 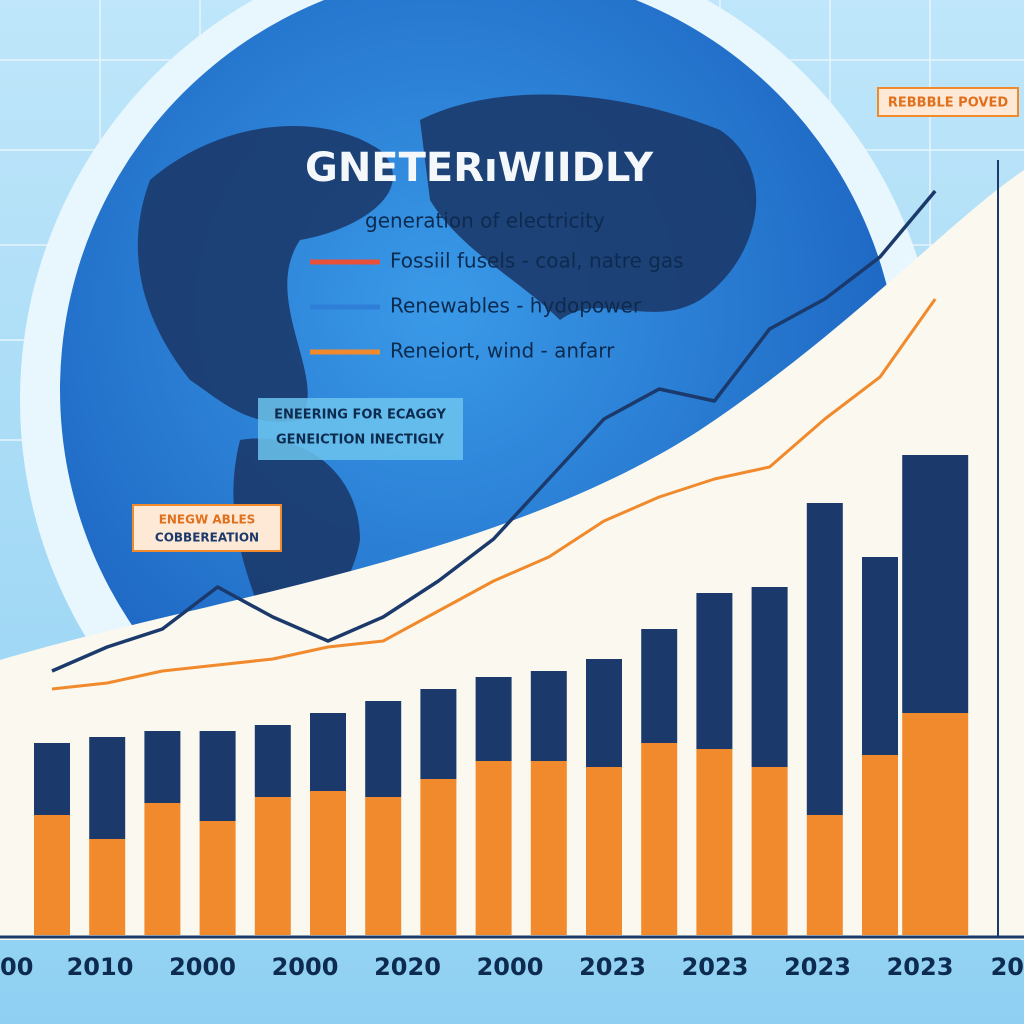 What do you see at coordinates (502, 351) in the screenshot?
I see `legend-label: Reneiort, wind - anfarr` at bounding box center [502, 351].